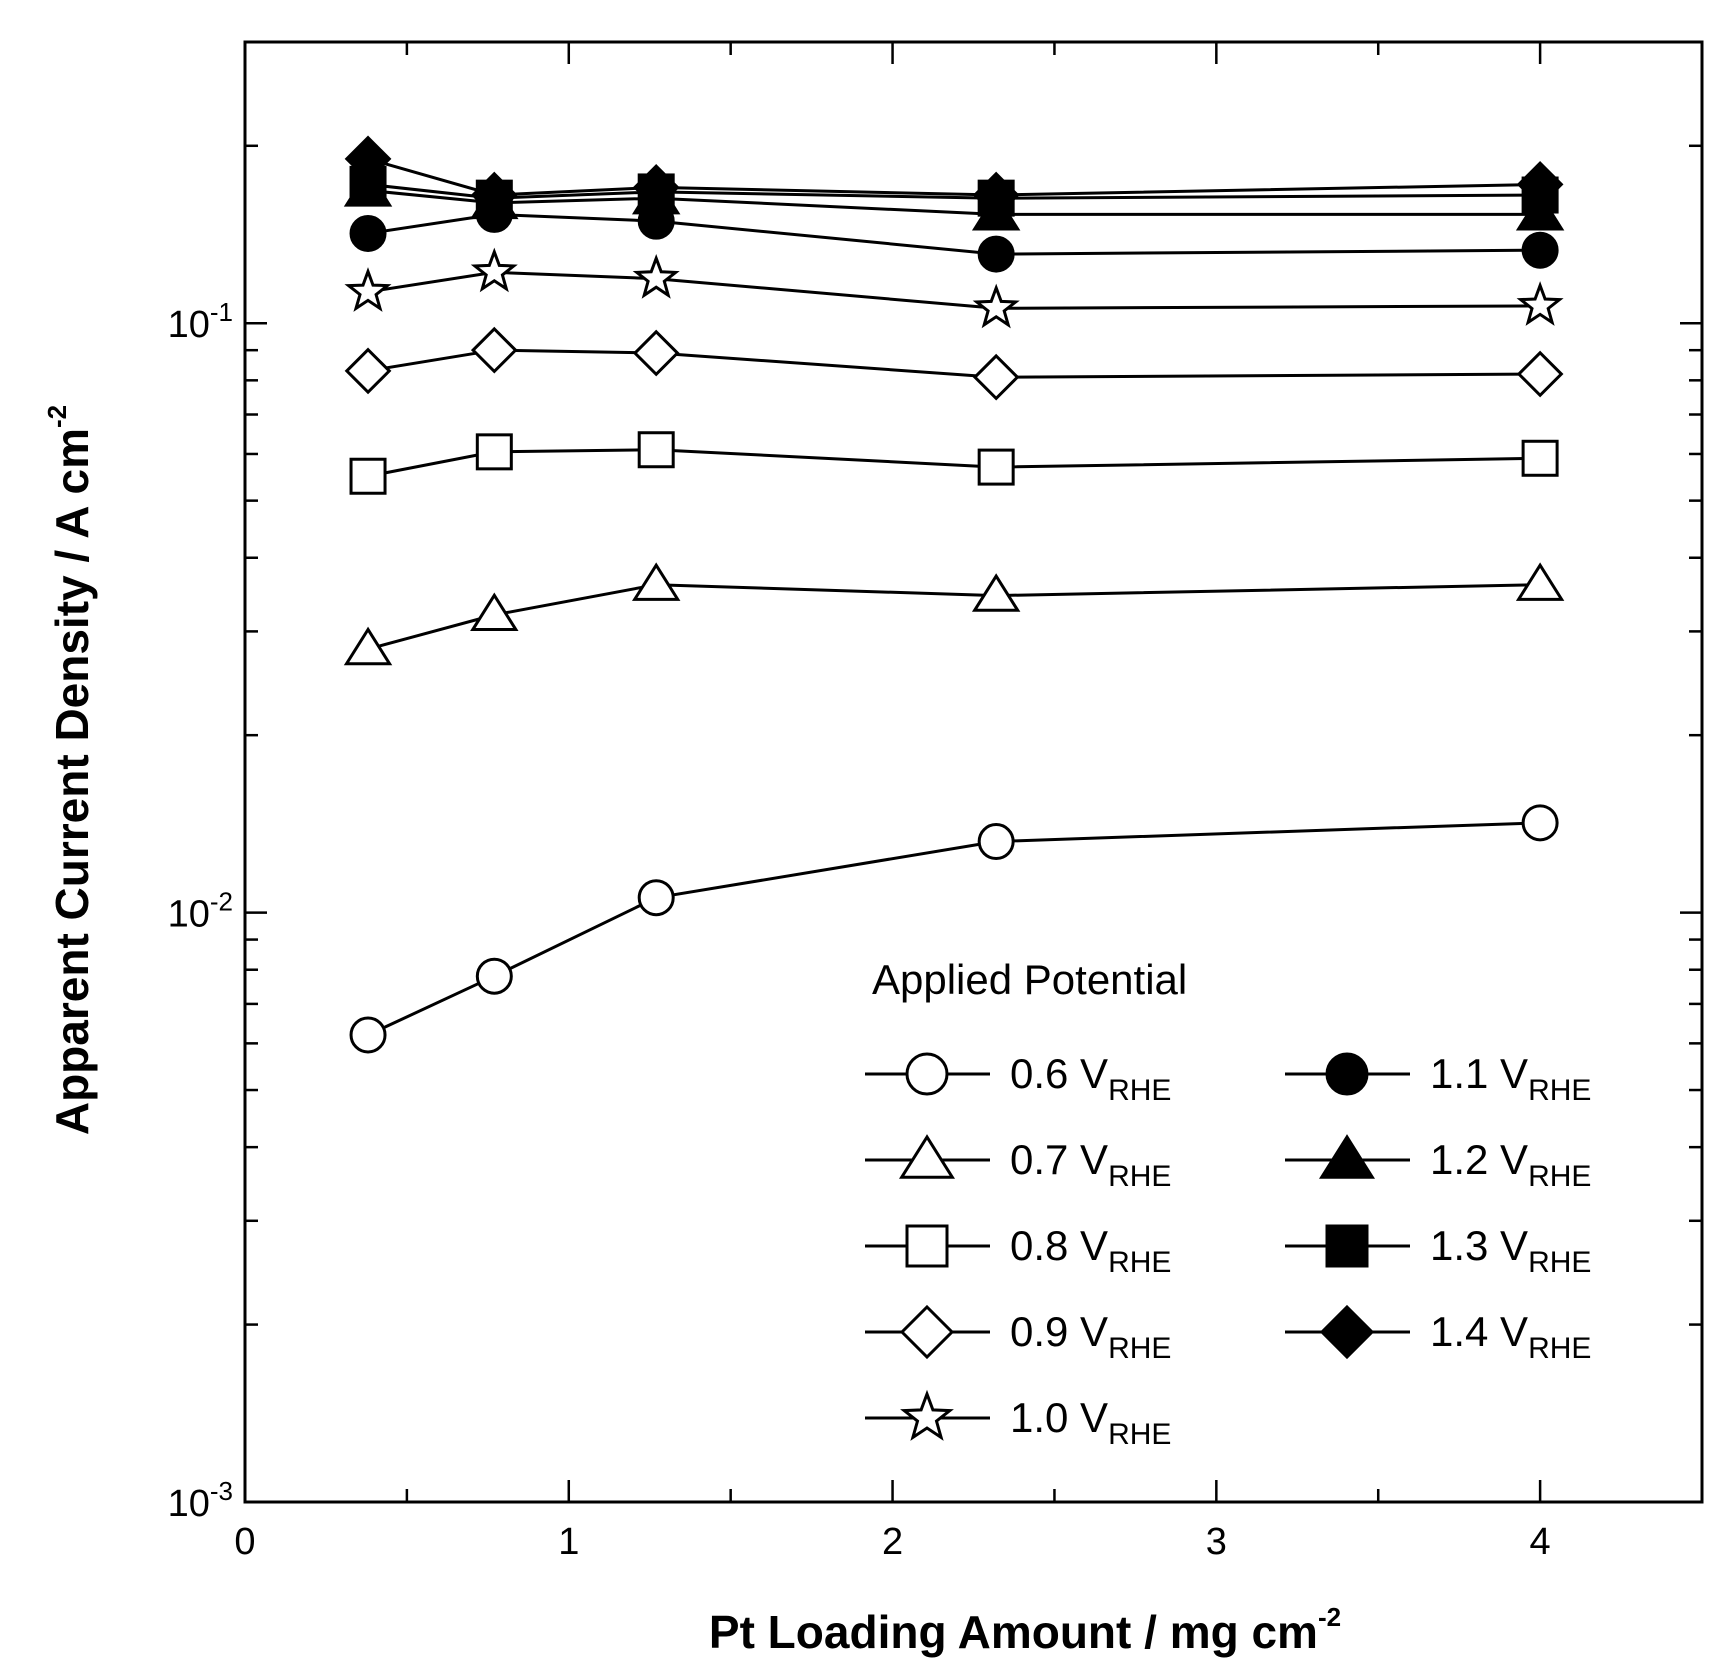  I want to click on series-0-9-open, so click(954, 363).